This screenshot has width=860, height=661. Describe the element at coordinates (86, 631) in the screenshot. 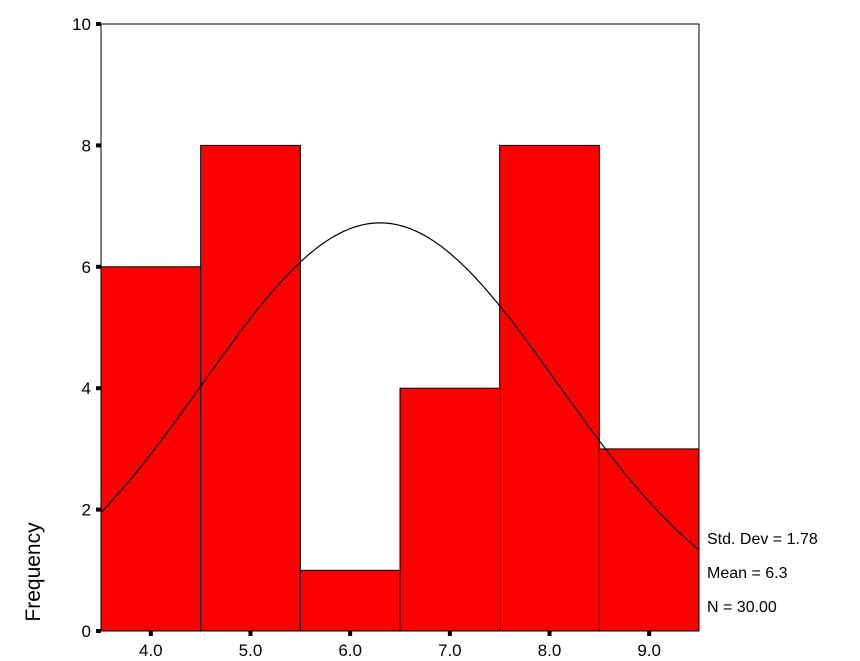

I see `y-tick-label: 0` at that location.